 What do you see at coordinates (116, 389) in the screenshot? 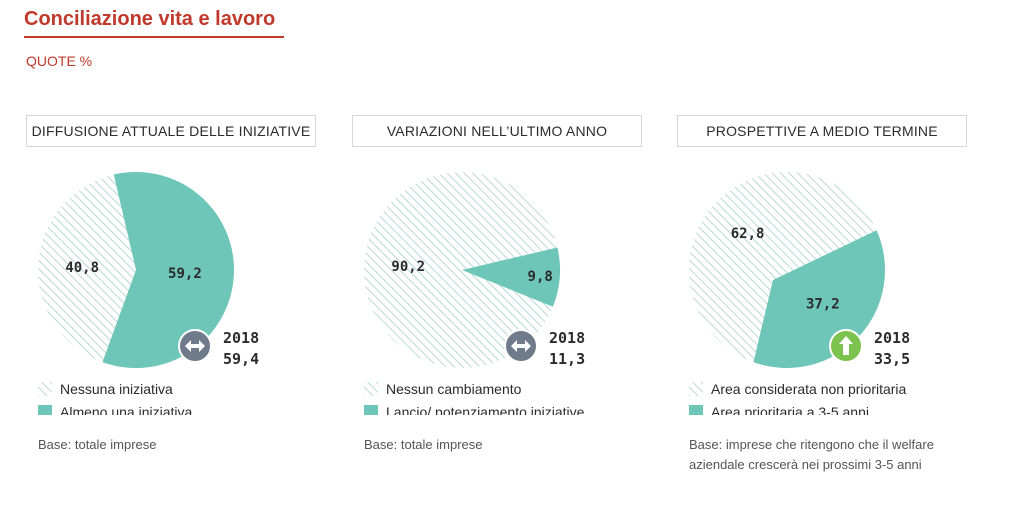
I see `legend-label: Nessuna iniziativa` at bounding box center [116, 389].